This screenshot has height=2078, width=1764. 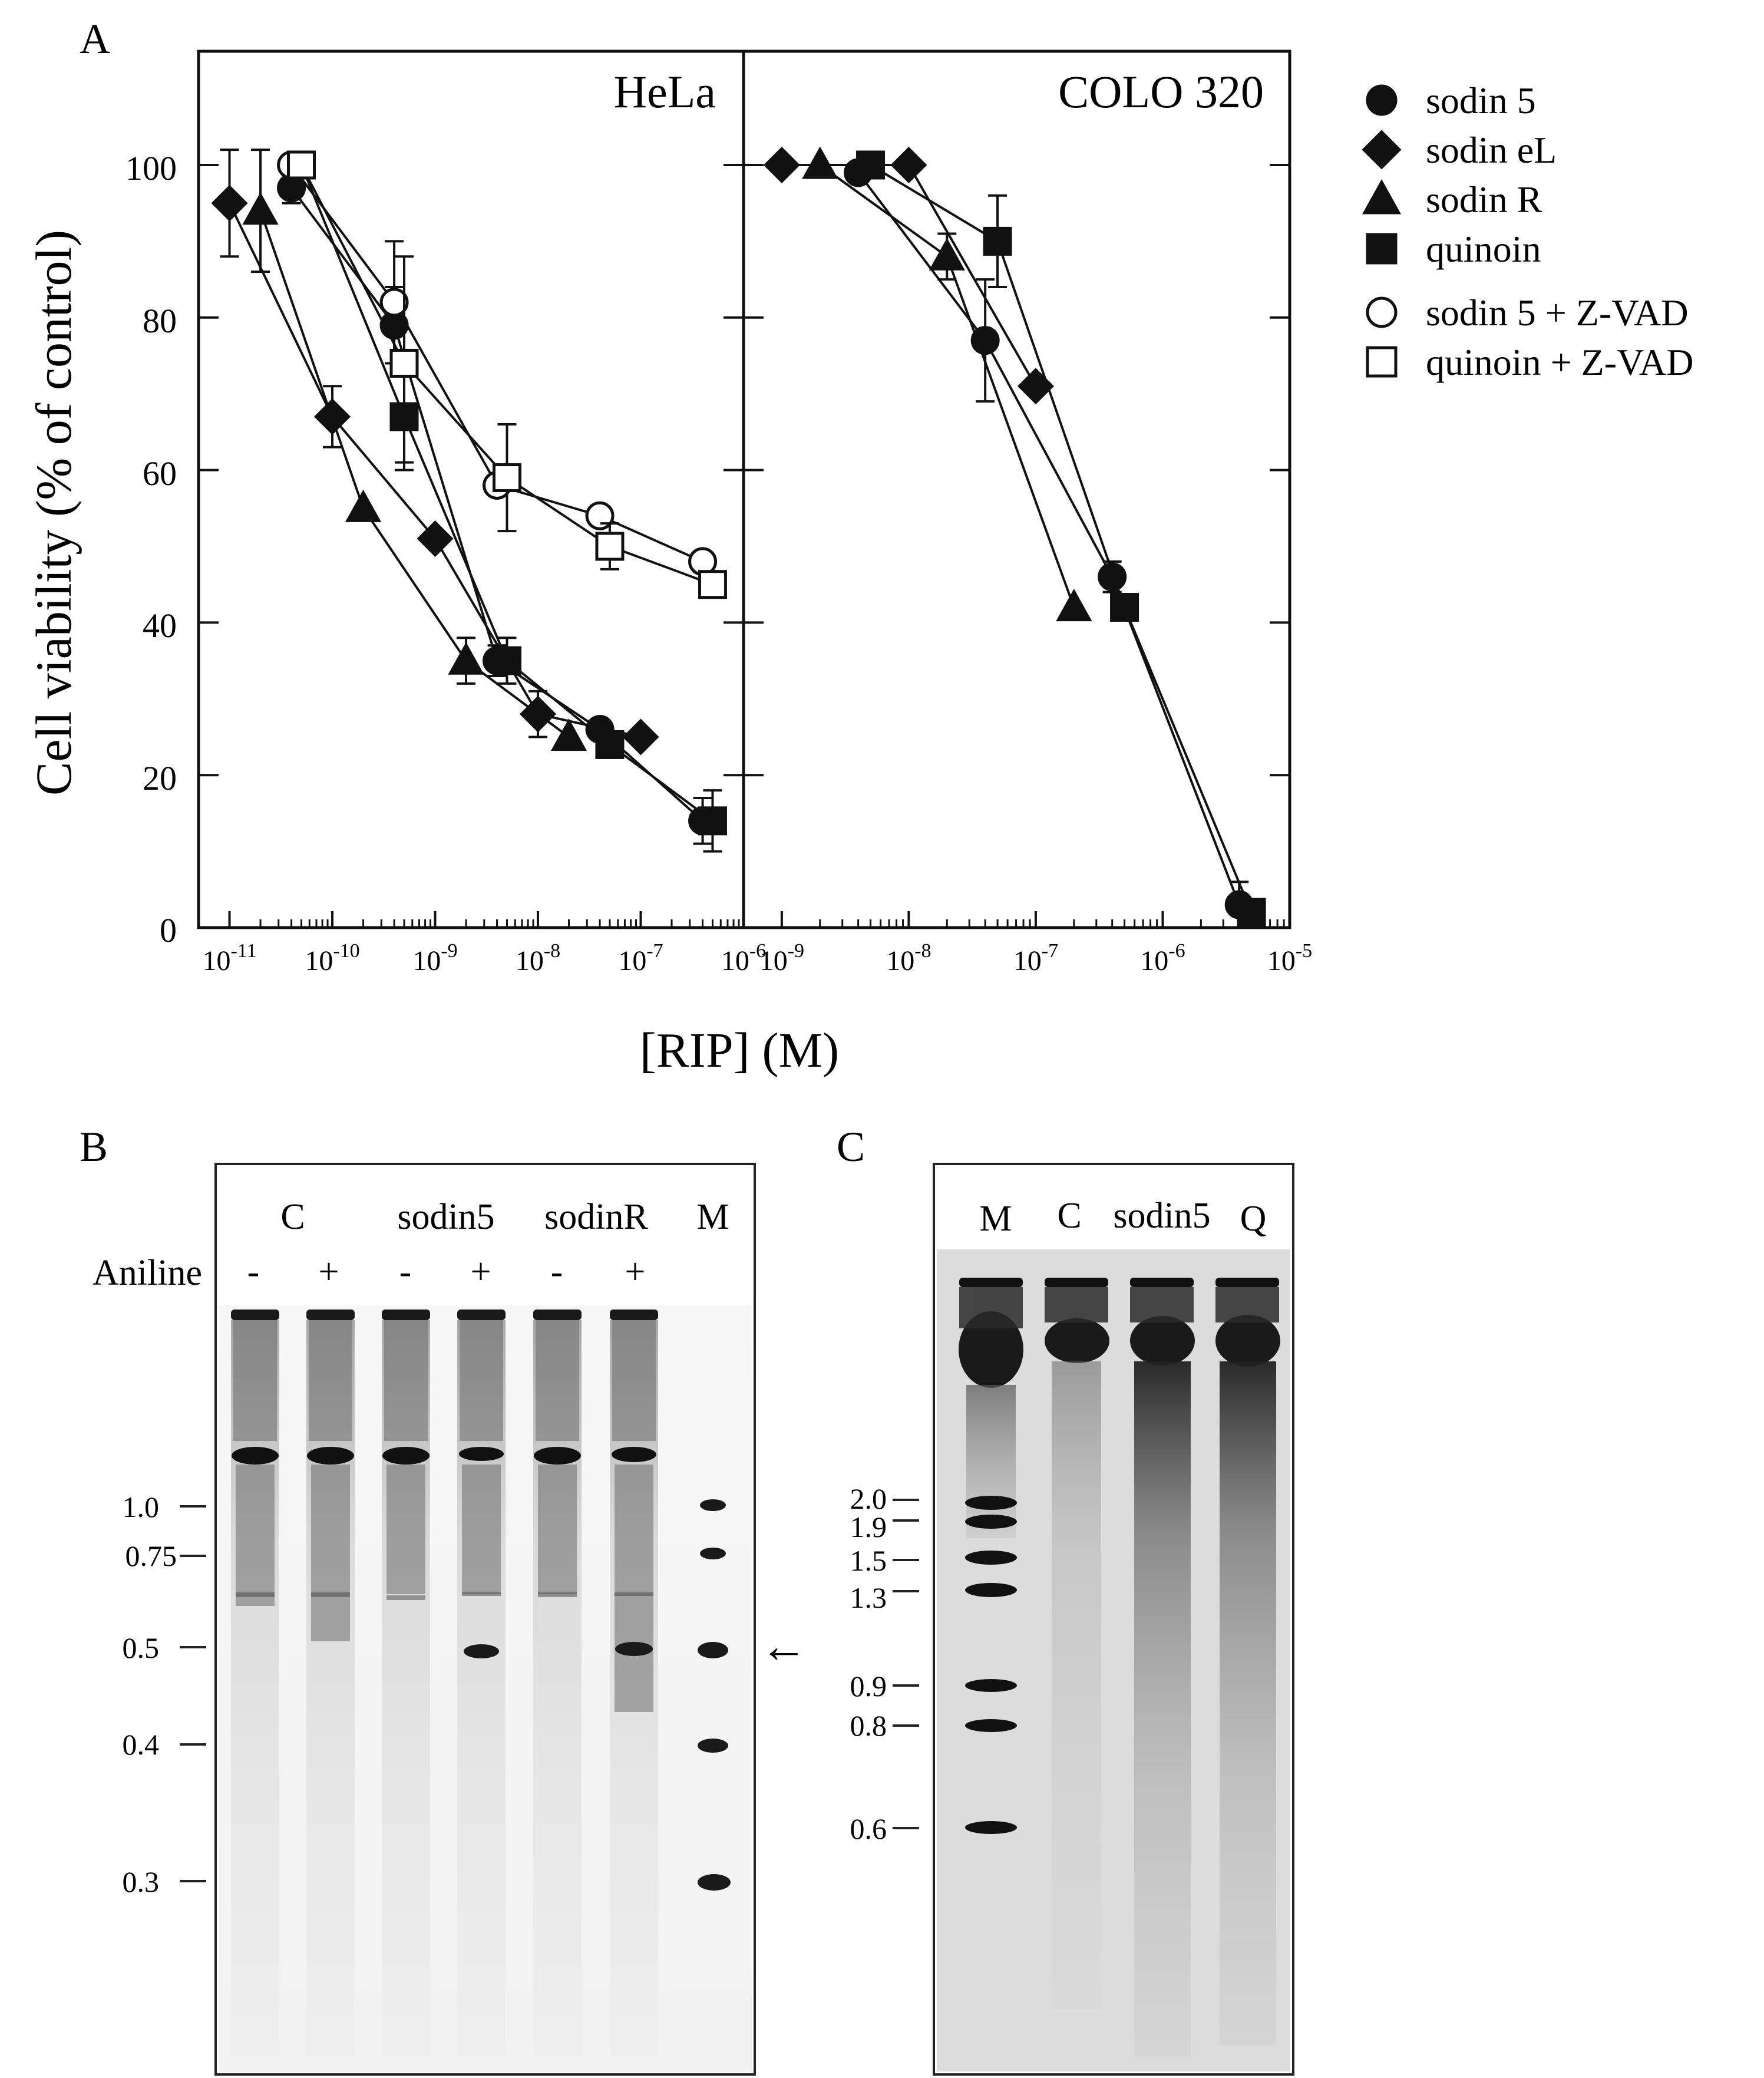 I want to click on y-tick-label: 100, so click(x=151, y=168).